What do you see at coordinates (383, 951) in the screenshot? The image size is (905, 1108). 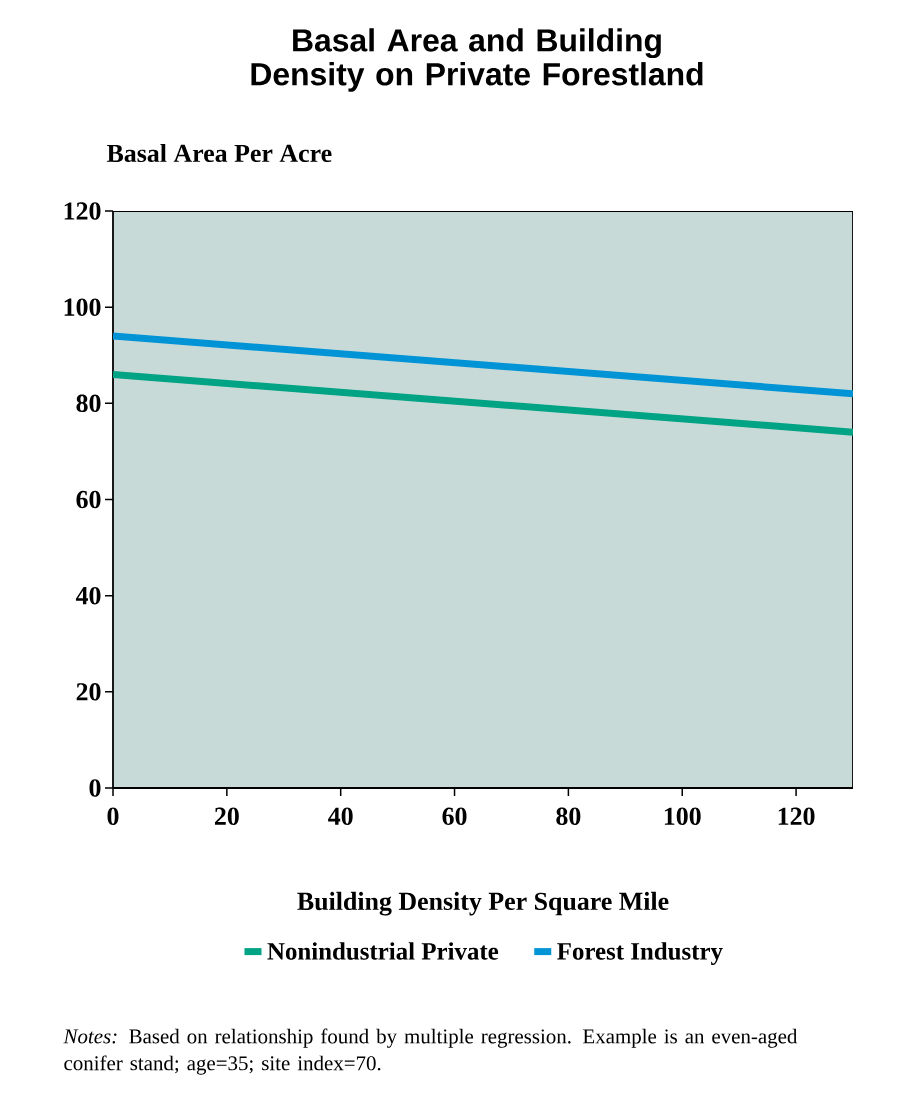 I see `legend-label: Nonindustrial Private` at bounding box center [383, 951].